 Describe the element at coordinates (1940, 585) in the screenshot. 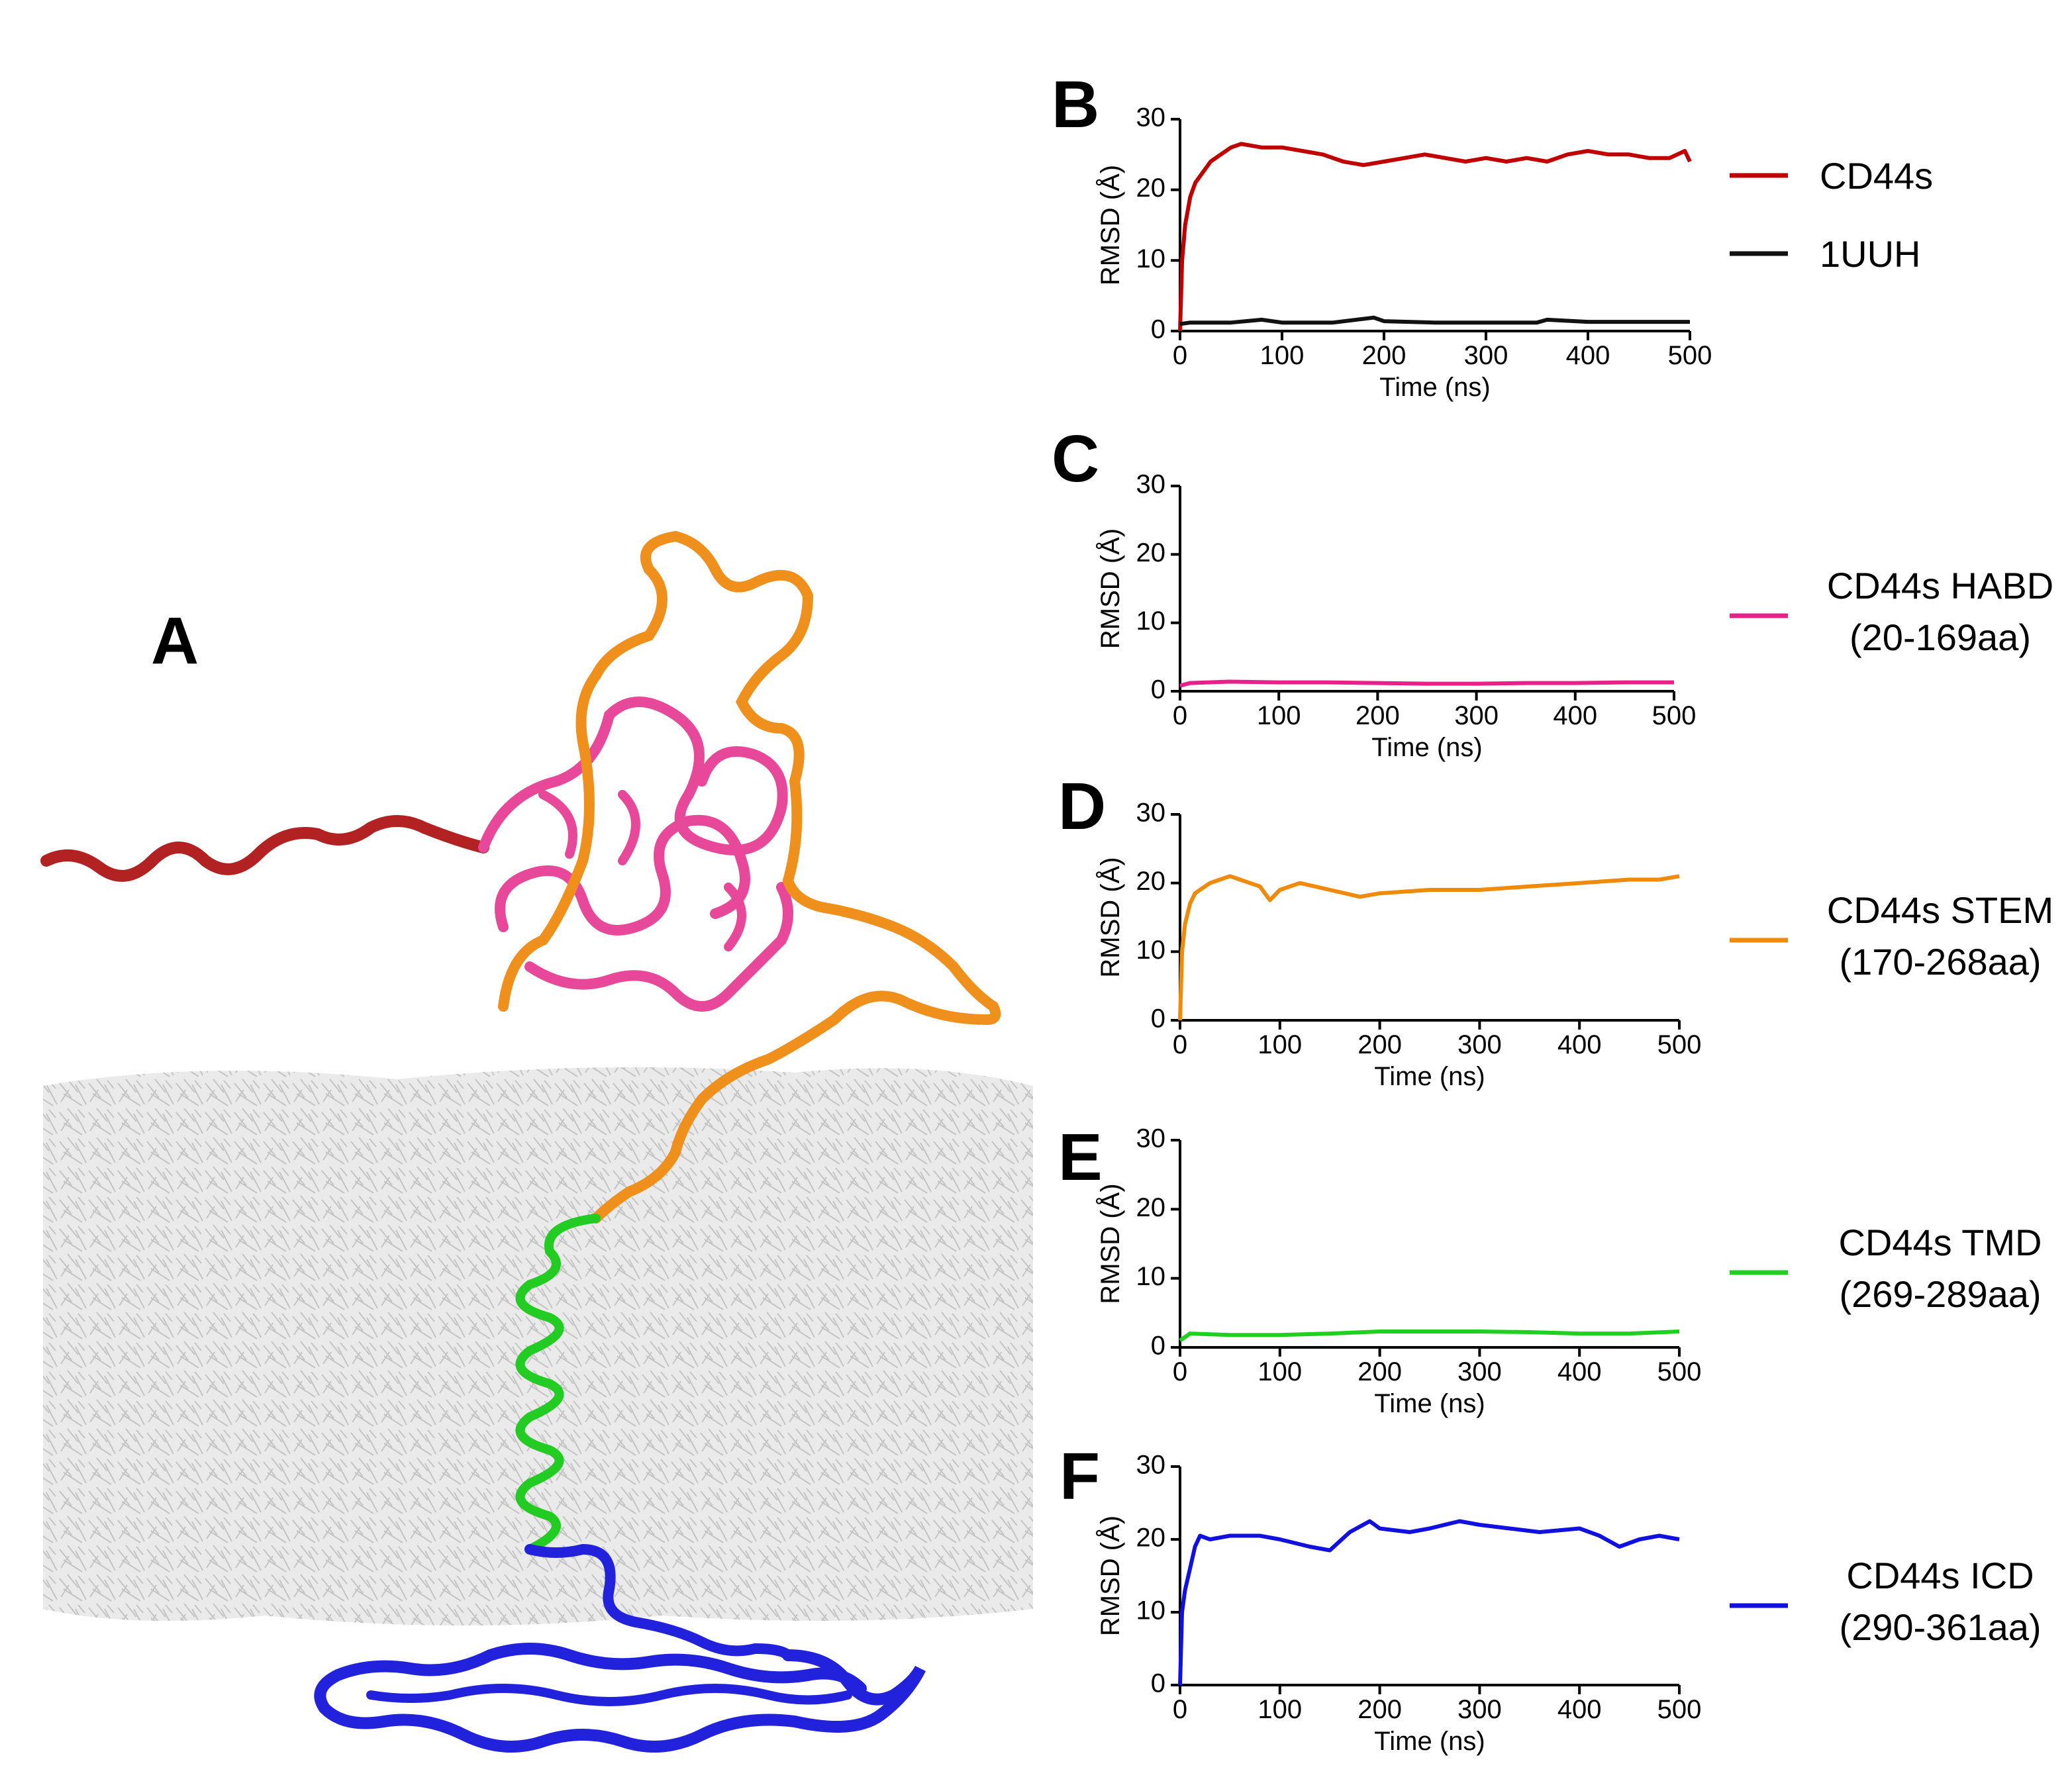

I see `legend-label: CD44s HABD` at that location.